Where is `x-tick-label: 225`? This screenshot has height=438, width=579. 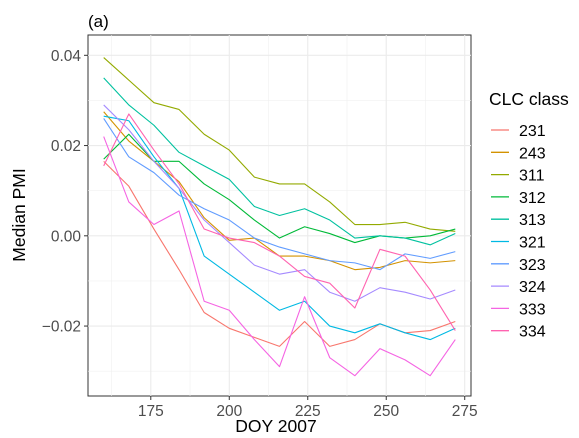 x-tick-label: 225 is located at coordinates (308, 411).